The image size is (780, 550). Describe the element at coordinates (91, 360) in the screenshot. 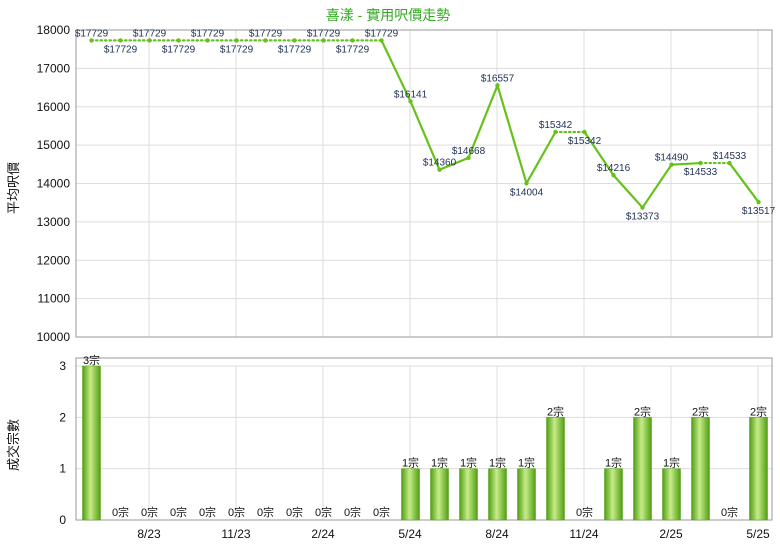

I see `volume-data-label: 3宗` at that location.